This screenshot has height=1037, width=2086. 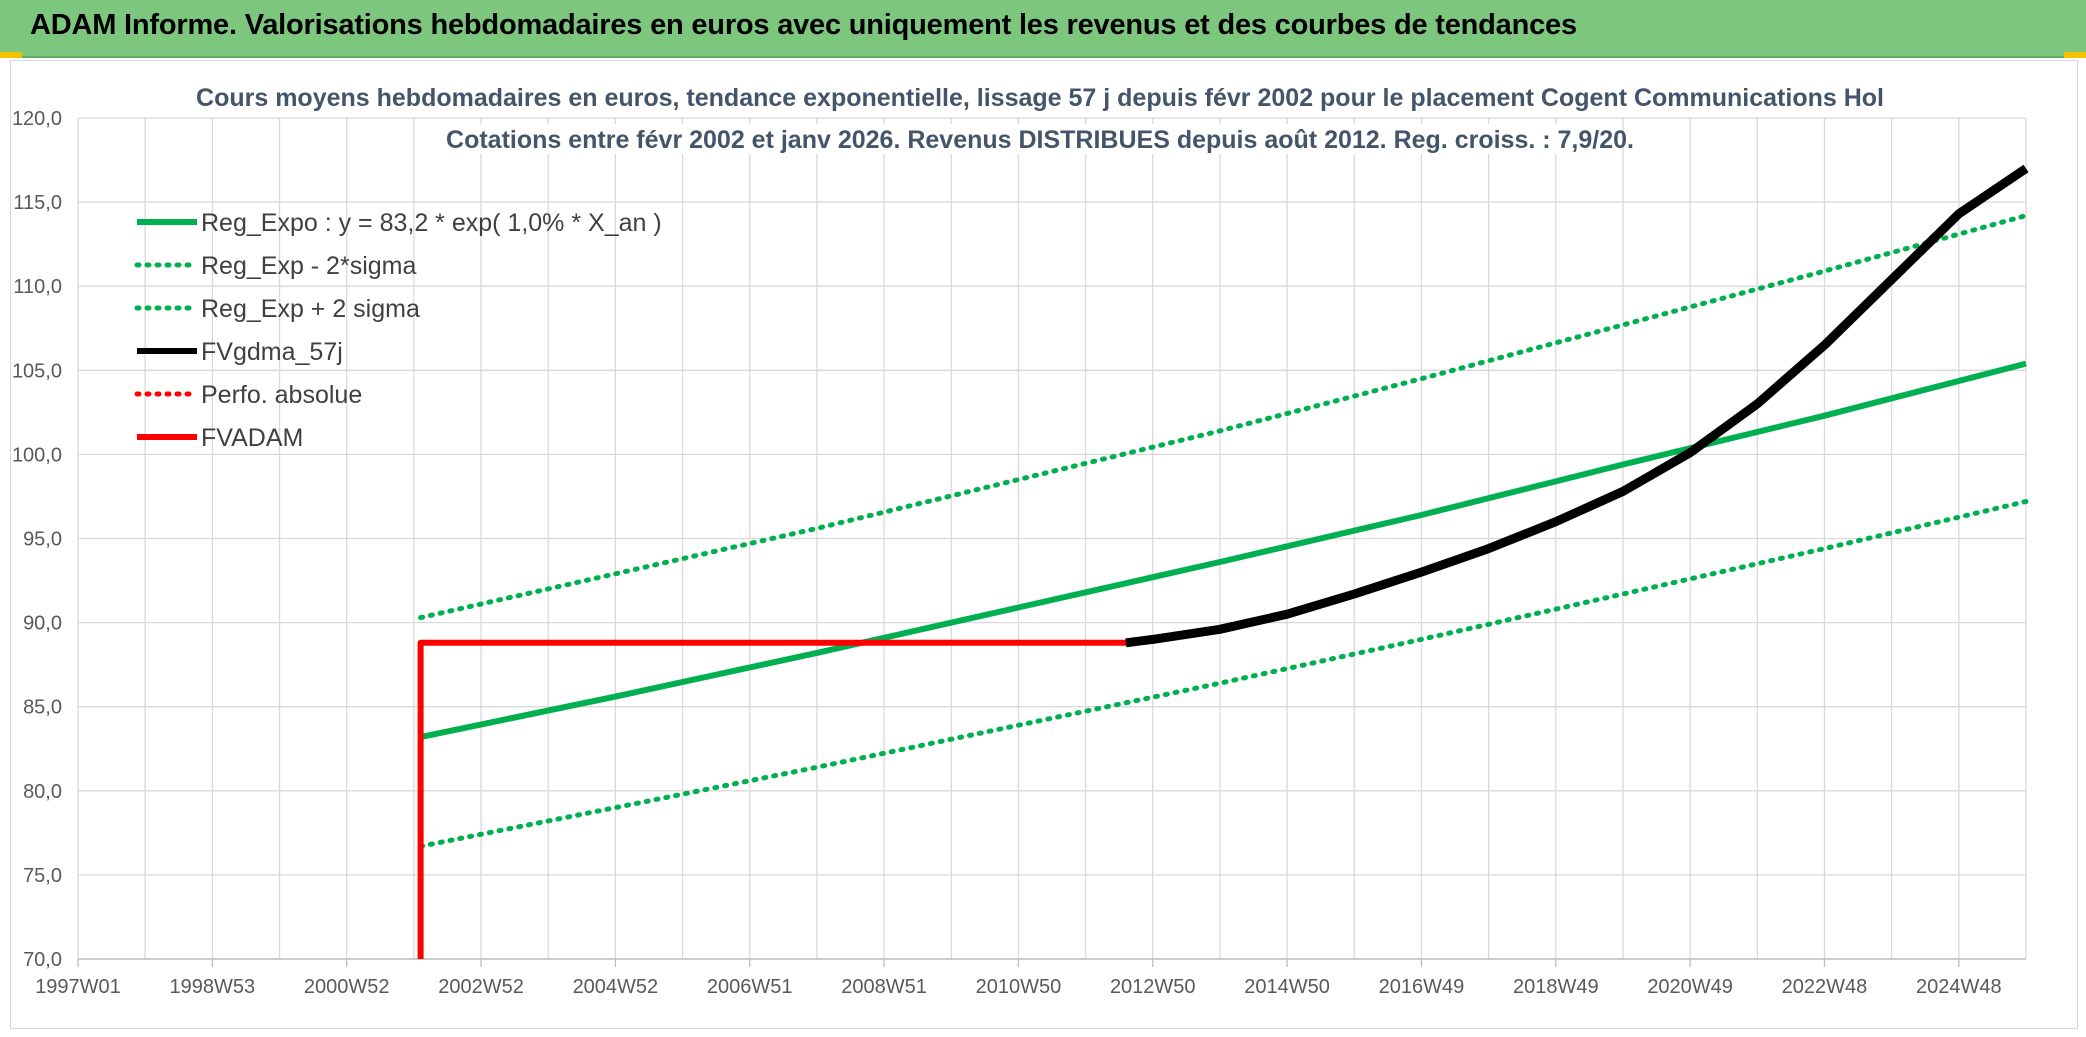 I want to click on legend-label-5: FVADAM, so click(x=252, y=438).